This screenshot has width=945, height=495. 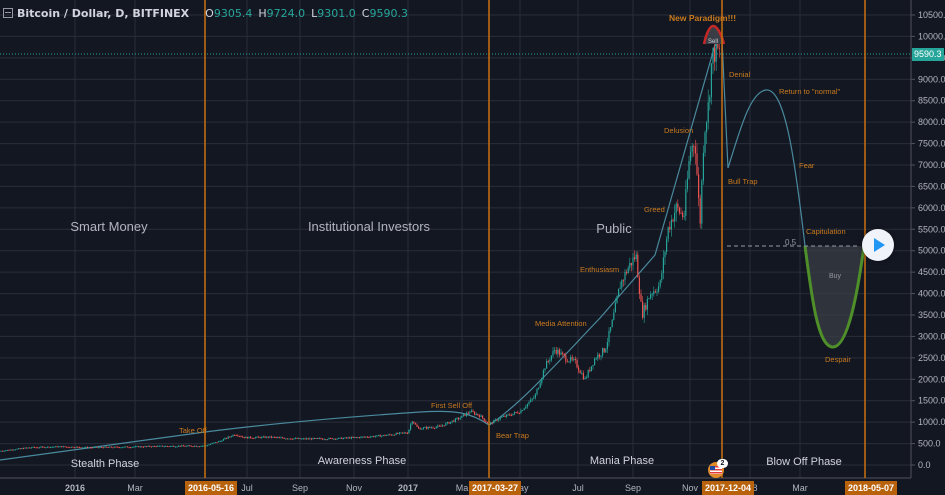 I want to click on close-label: C, so click(x=365, y=13).